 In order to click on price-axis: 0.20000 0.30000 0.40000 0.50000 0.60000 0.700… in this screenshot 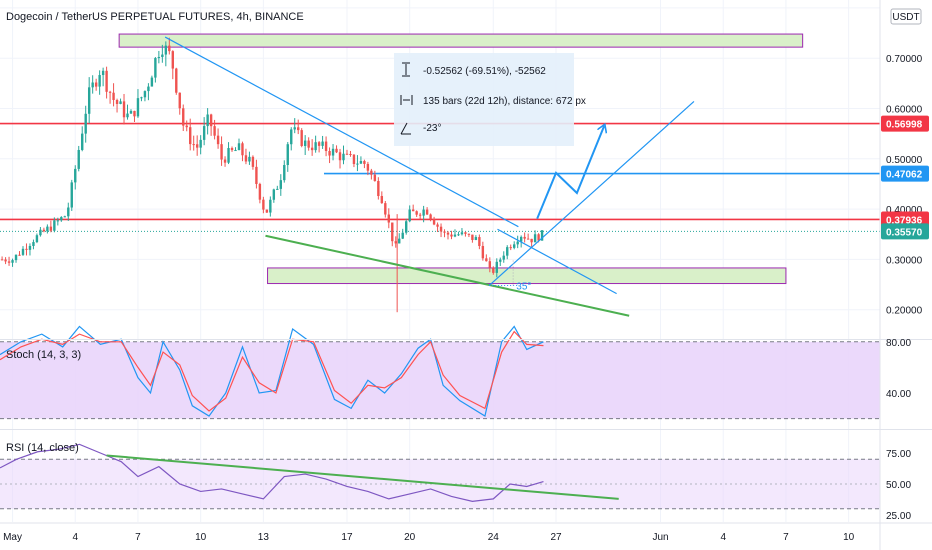, I will do `click(905, 288)`.